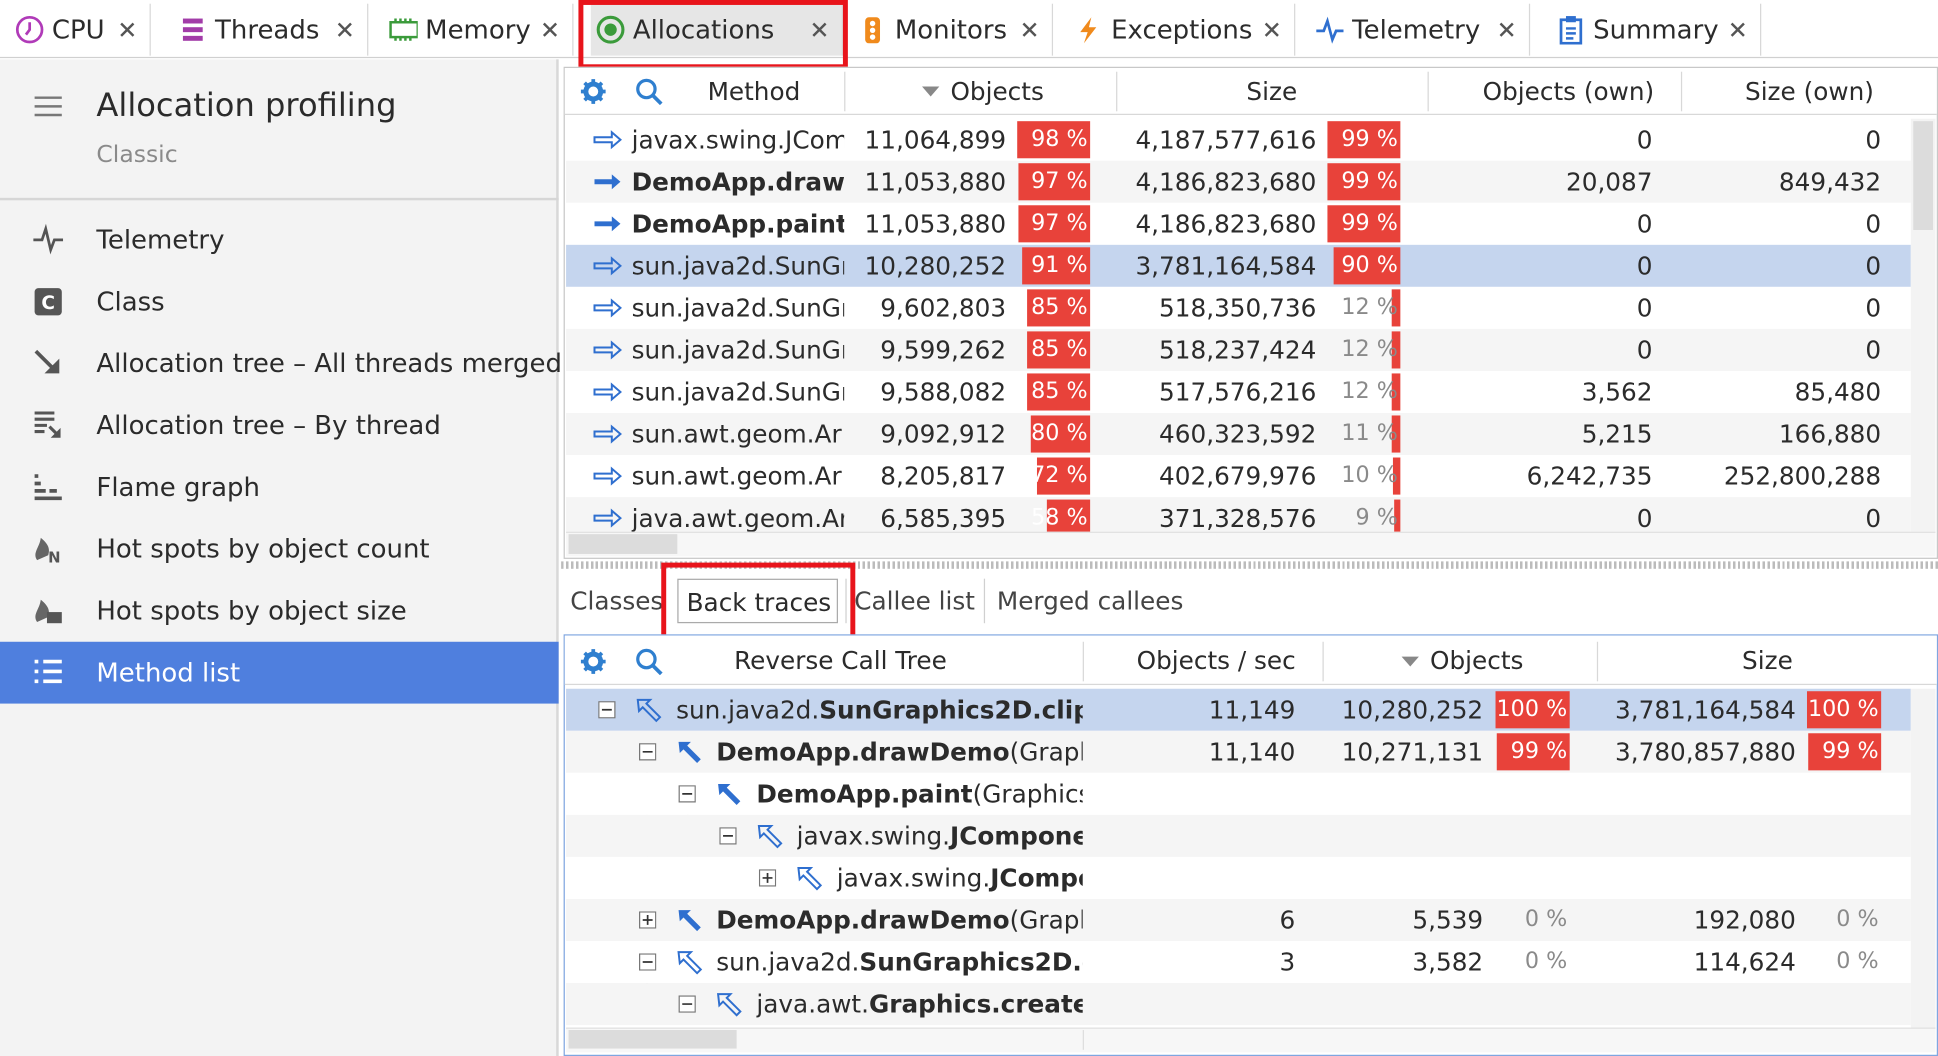 This screenshot has height=1056, width=1938. What do you see at coordinates (80, 29) in the screenshot?
I see `tab: CPU` at bounding box center [80, 29].